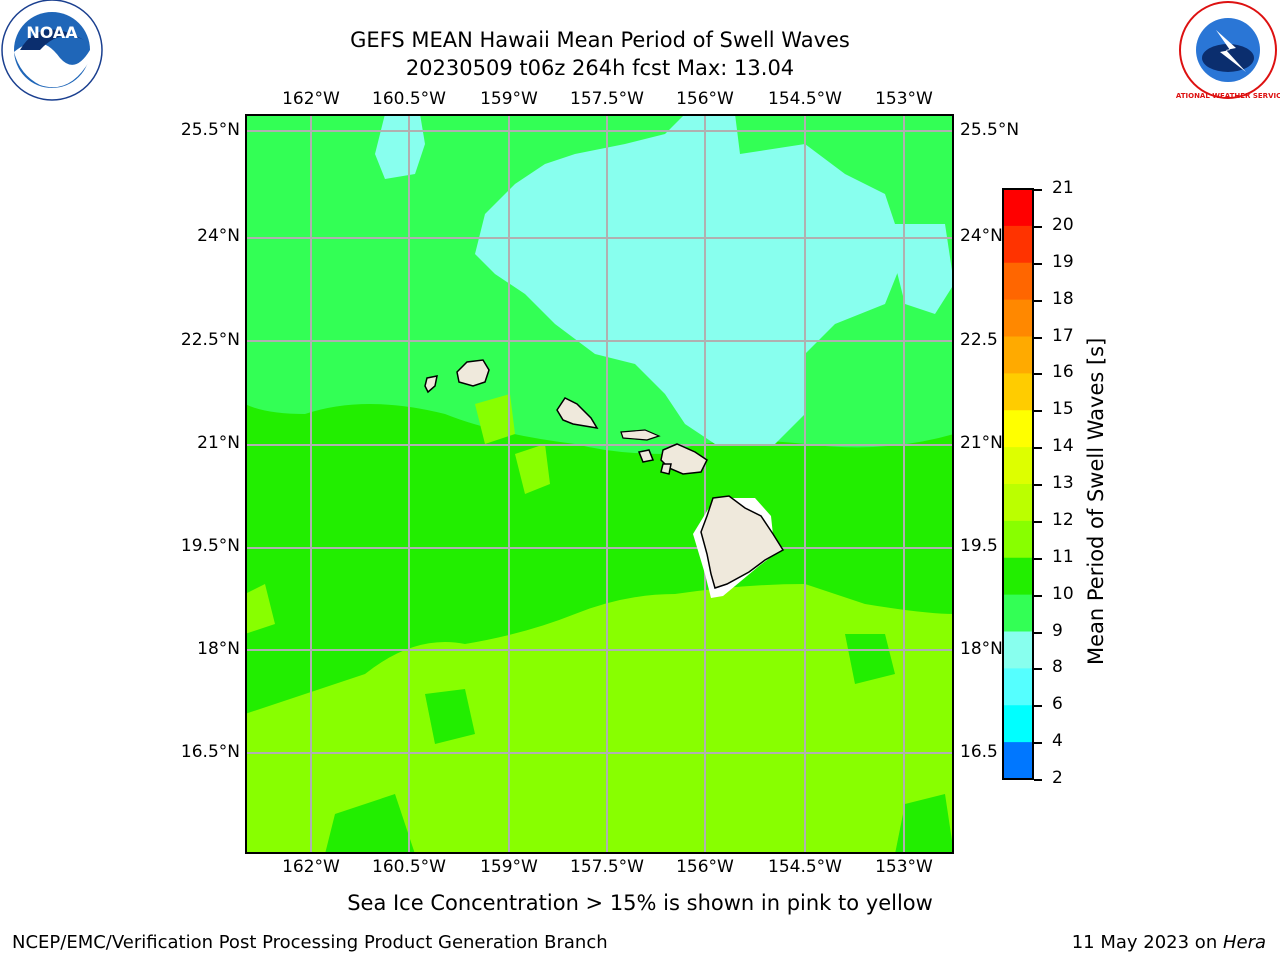  I want to click on lat-label-left: 21°N, so click(218, 443).